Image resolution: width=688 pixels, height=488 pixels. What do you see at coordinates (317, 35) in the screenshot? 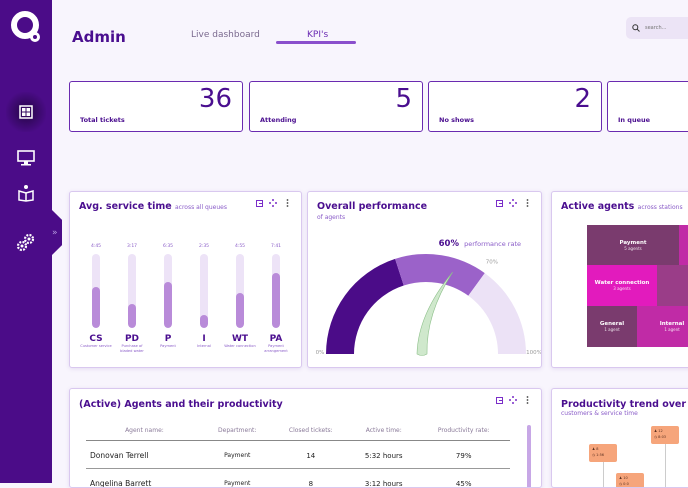
I see `tab-kpis: KPI's` at bounding box center [317, 35].